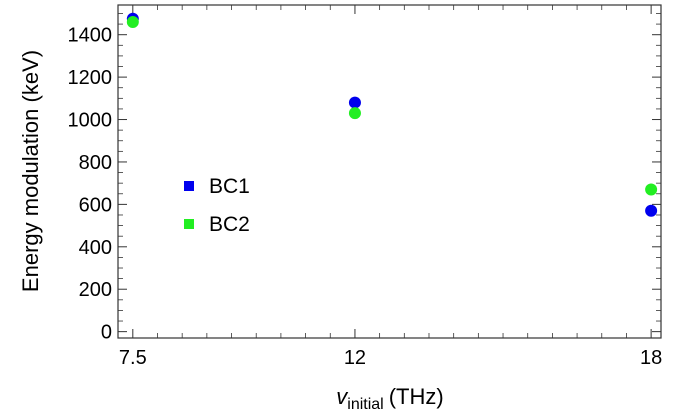 This screenshot has width=684, height=413. I want to click on legend: BC1 BC2, so click(217, 205).